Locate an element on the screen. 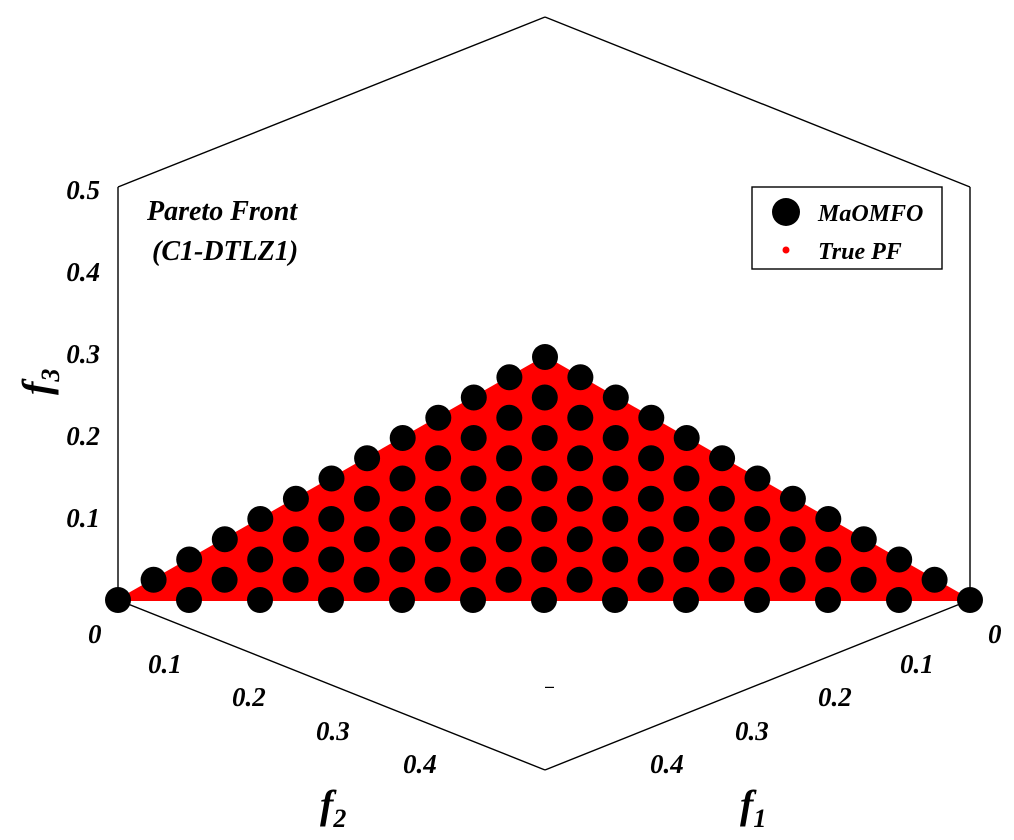  axis-label-f3-letter: f is located at coordinates (36, 386).